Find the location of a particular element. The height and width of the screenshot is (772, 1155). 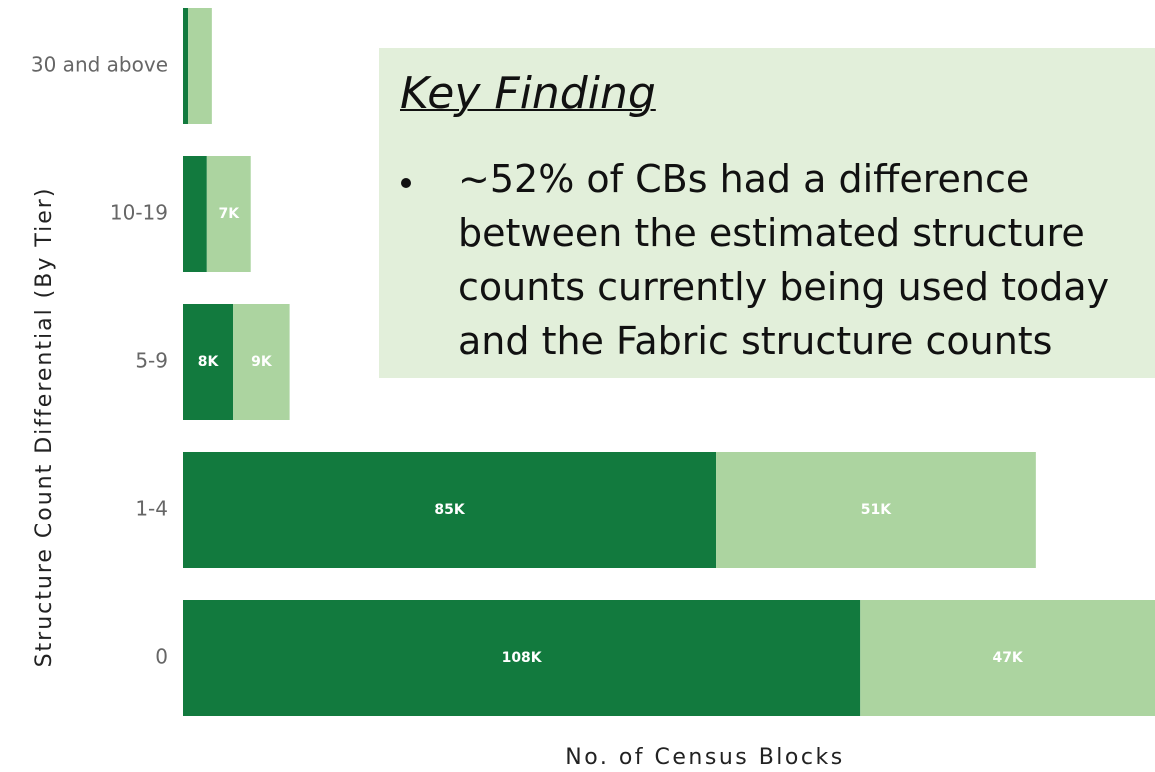

value-label: 47K is located at coordinates (1007, 658).